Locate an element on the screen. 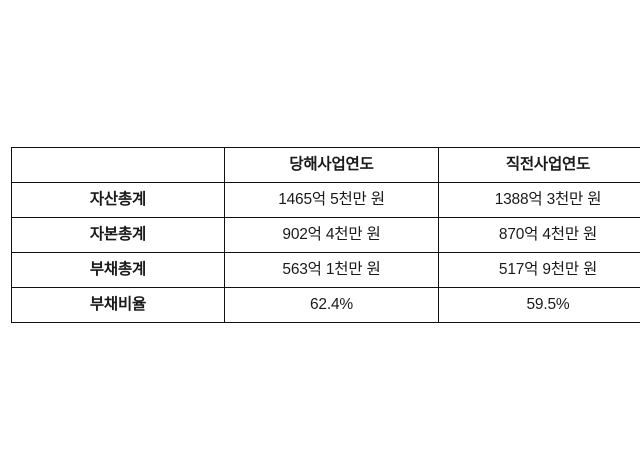 Image resolution: width=640 pixels, height=462 pixels. column-header-current-fiscal-year: 당해사업연도 is located at coordinates (331, 165).